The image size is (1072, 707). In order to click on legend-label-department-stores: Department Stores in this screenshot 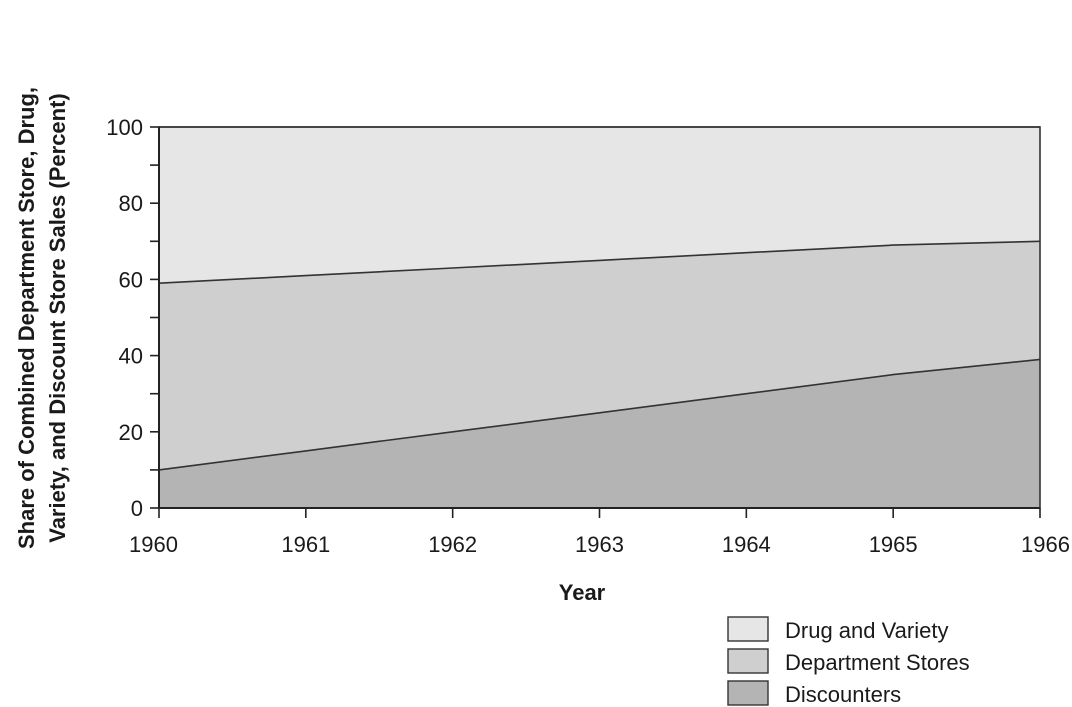, I will do `click(877, 662)`.